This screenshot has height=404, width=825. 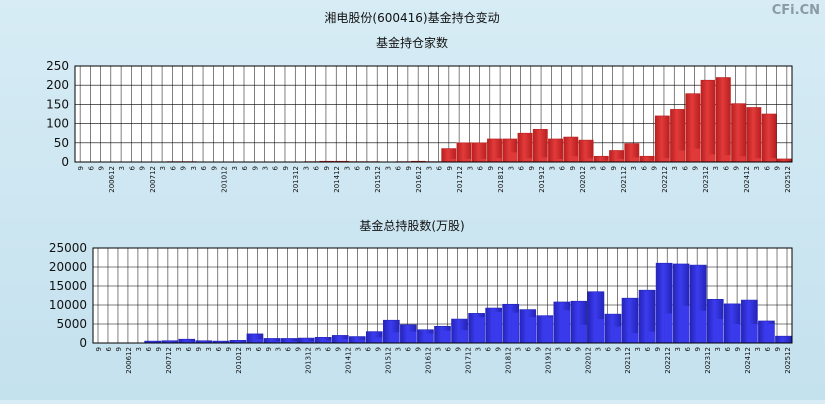 What do you see at coordinates (548, 360) in the screenshot?
I see `x-tick-label: 201912` at bounding box center [548, 360].